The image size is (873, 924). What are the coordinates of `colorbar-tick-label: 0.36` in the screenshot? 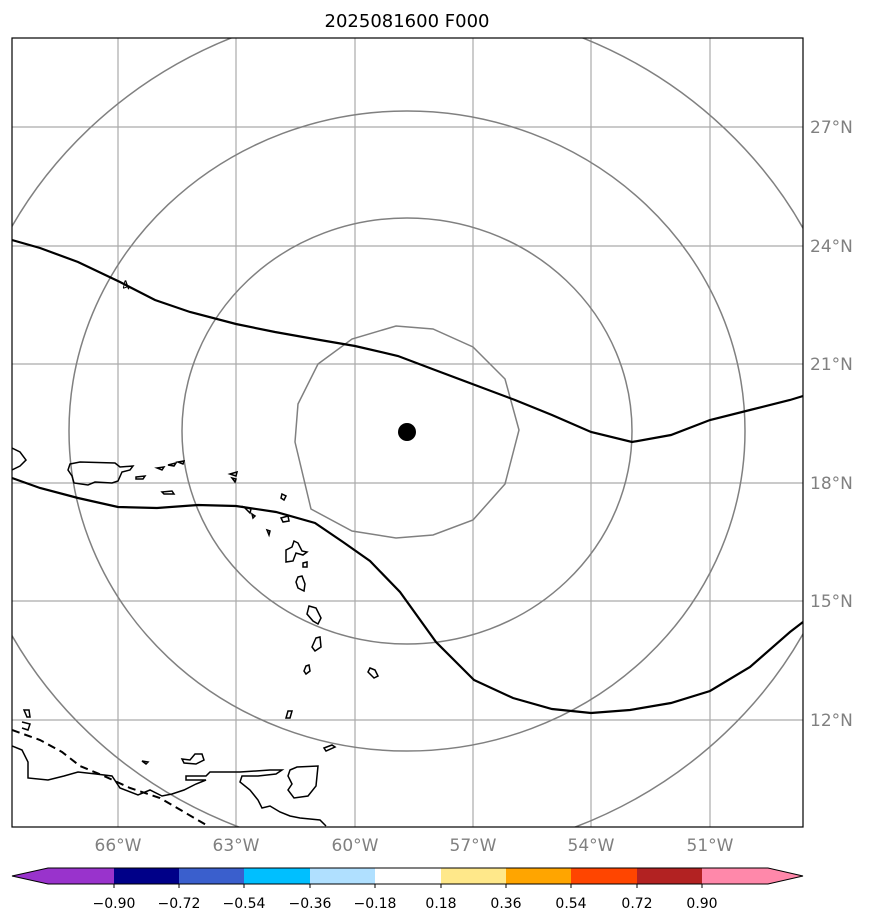 It's located at (505, 904).